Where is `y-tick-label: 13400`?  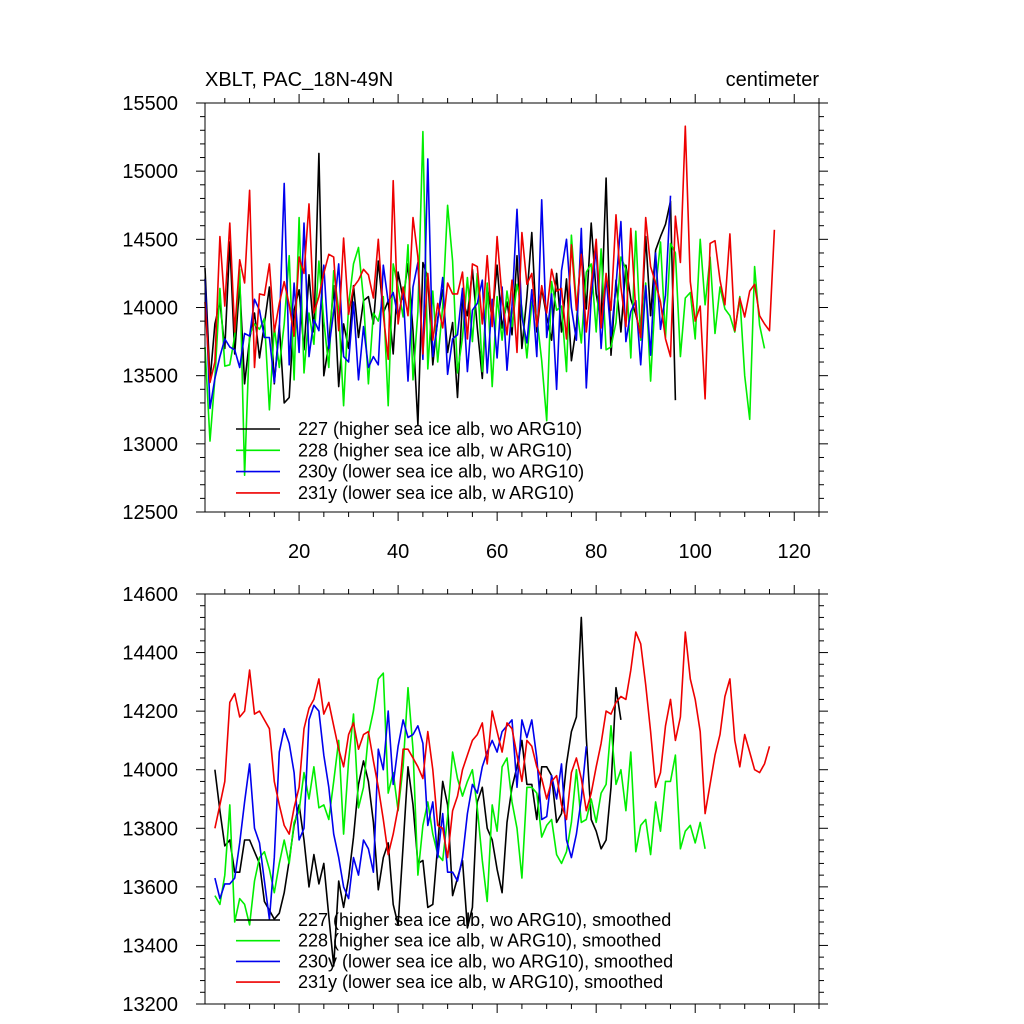 y-tick-label: 13400 is located at coordinates (150, 946).